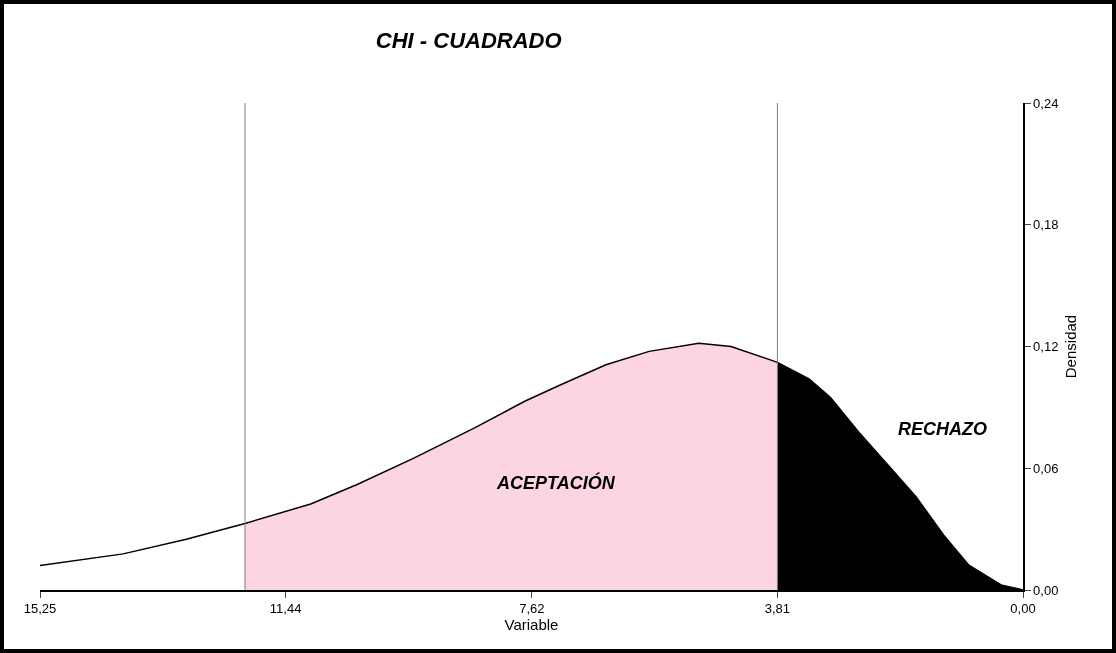 The image size is (1116, 653). I want to click on y-tick-label: 0,06, so click(1046, 468).